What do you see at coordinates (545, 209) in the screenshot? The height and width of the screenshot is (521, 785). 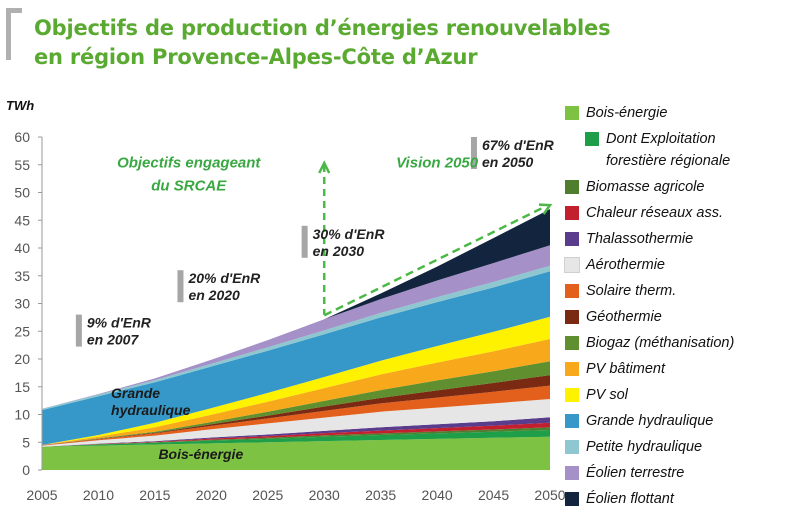 I see `trend-arrow-head` at bounding box center [545, 209].